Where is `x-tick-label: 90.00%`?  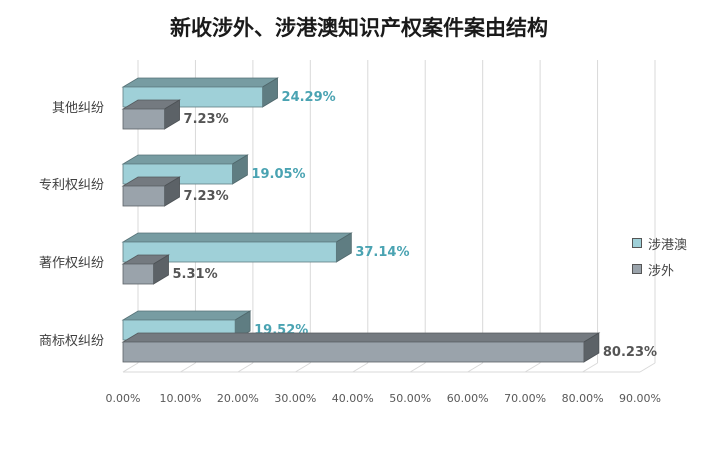
x-tick-label: 90.00% is located at coordinates (640, 398).